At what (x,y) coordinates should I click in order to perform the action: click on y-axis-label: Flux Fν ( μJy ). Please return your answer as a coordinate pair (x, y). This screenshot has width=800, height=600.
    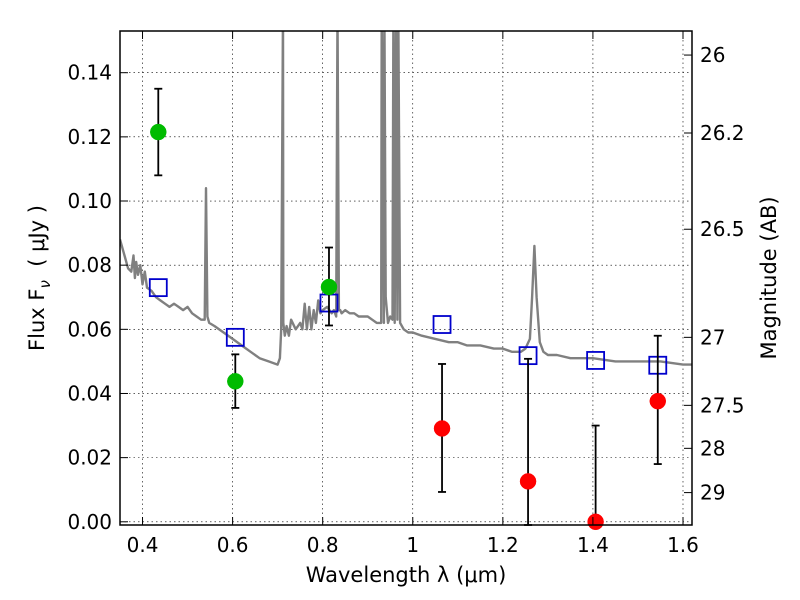
    Looking at the image, I should click on (39, 278).